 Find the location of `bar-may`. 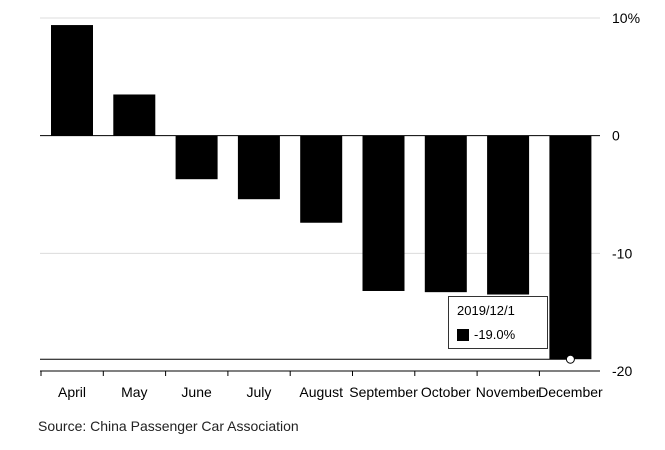

bar-may is located at coordinates (134, 115).